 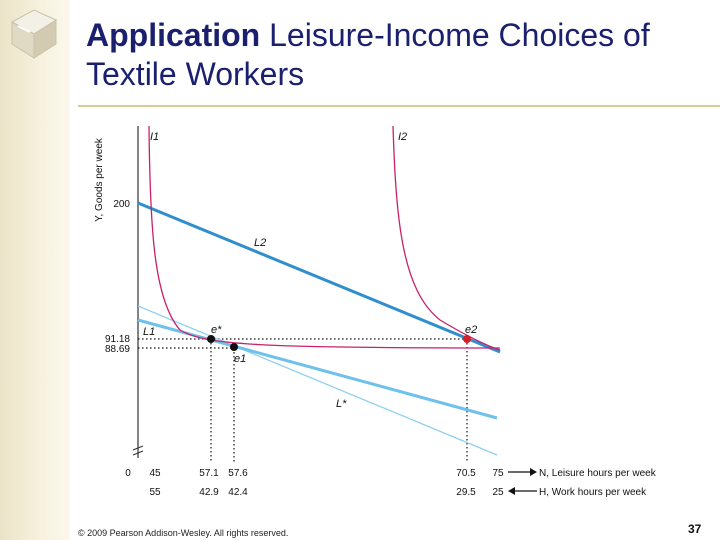 I want to click on x-tick-work-42-4: 42.4, so click(x=238, y=492).